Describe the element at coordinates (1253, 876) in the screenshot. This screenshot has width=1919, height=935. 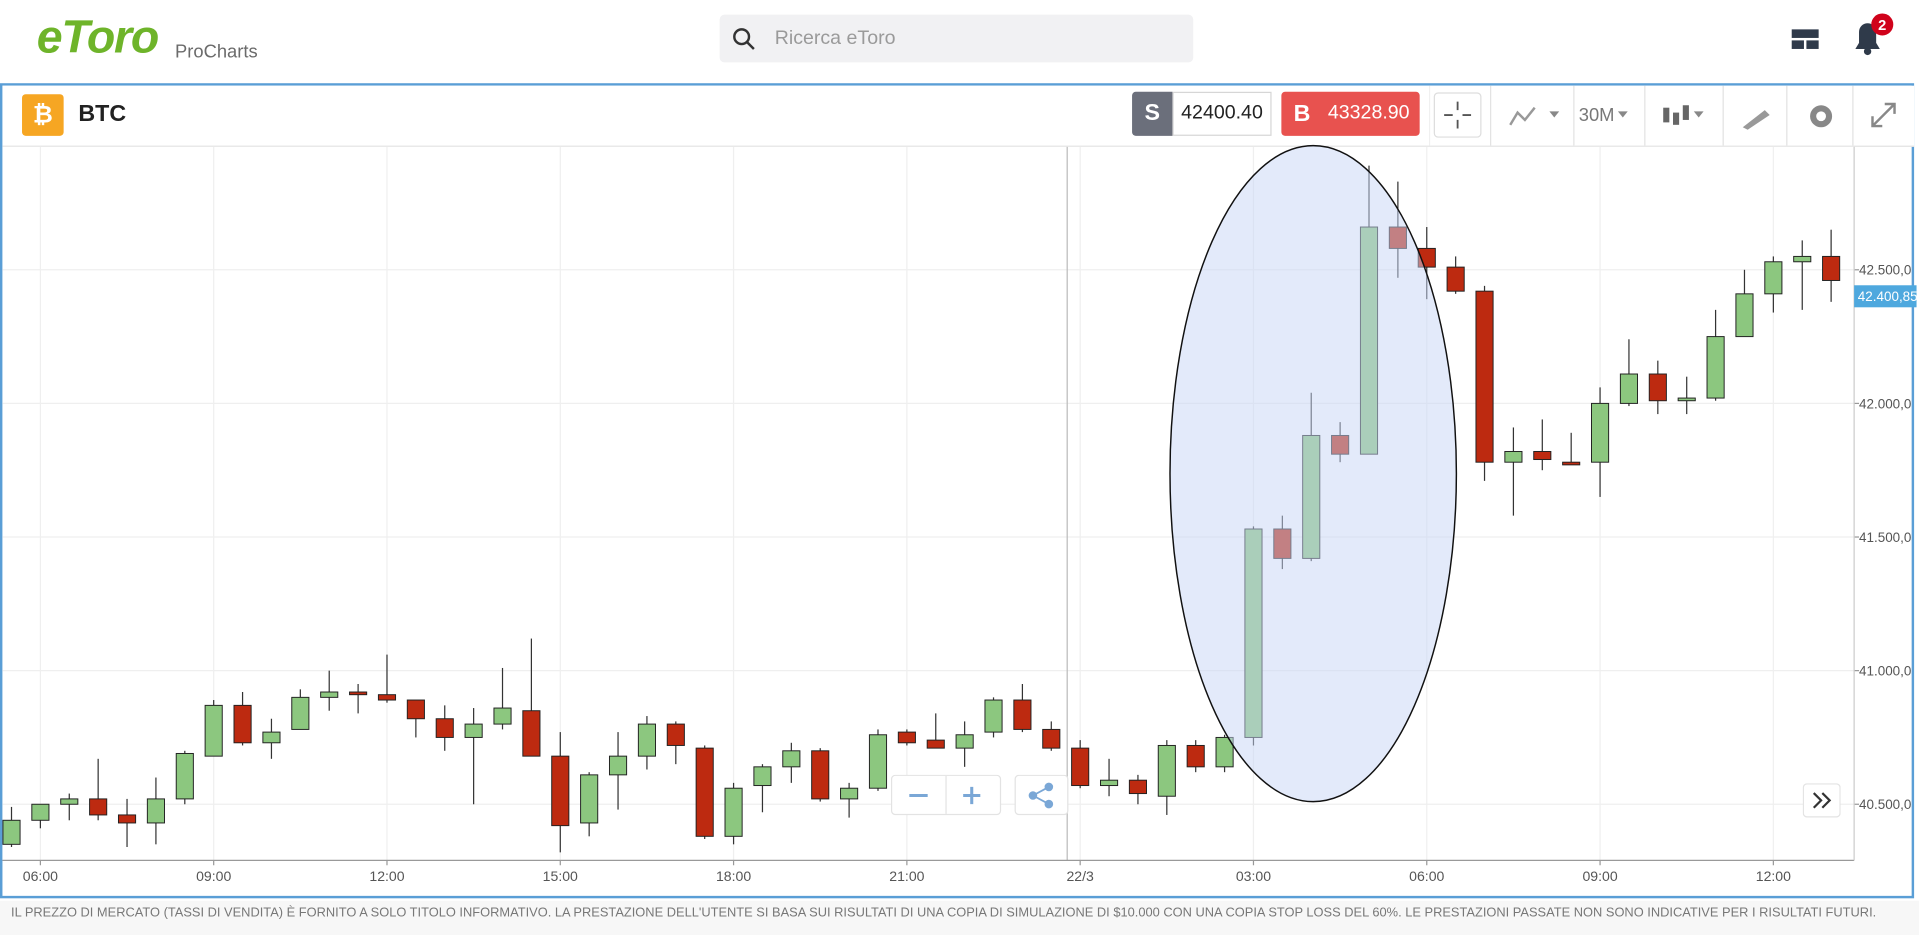
I see `x-tick-label: 03:00` at that location.